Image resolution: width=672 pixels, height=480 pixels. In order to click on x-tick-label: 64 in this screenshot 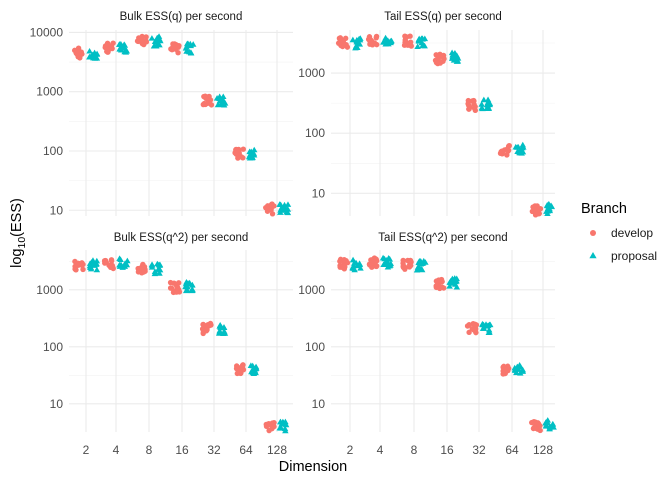, I will do `click(246, 450)`.